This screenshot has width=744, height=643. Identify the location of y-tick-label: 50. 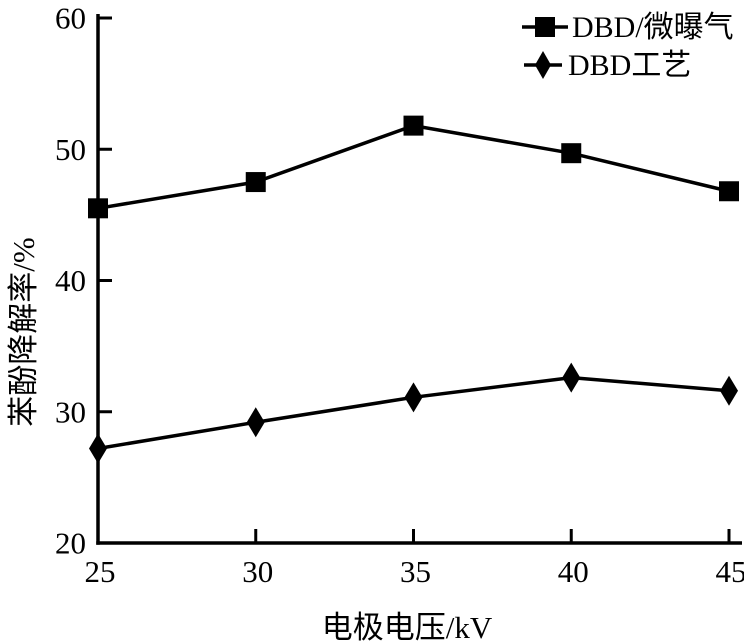
(70, 149).